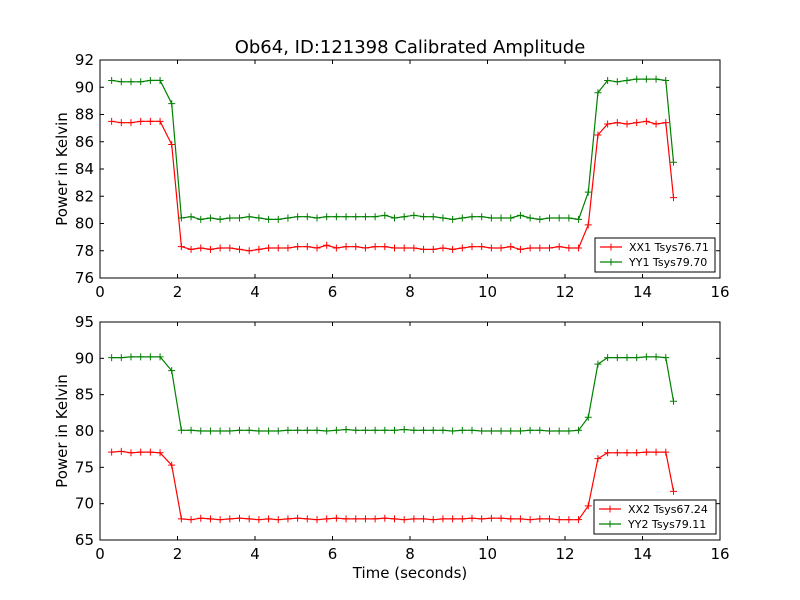  I want to click on y-tick-label: 65, so click(84, 540).